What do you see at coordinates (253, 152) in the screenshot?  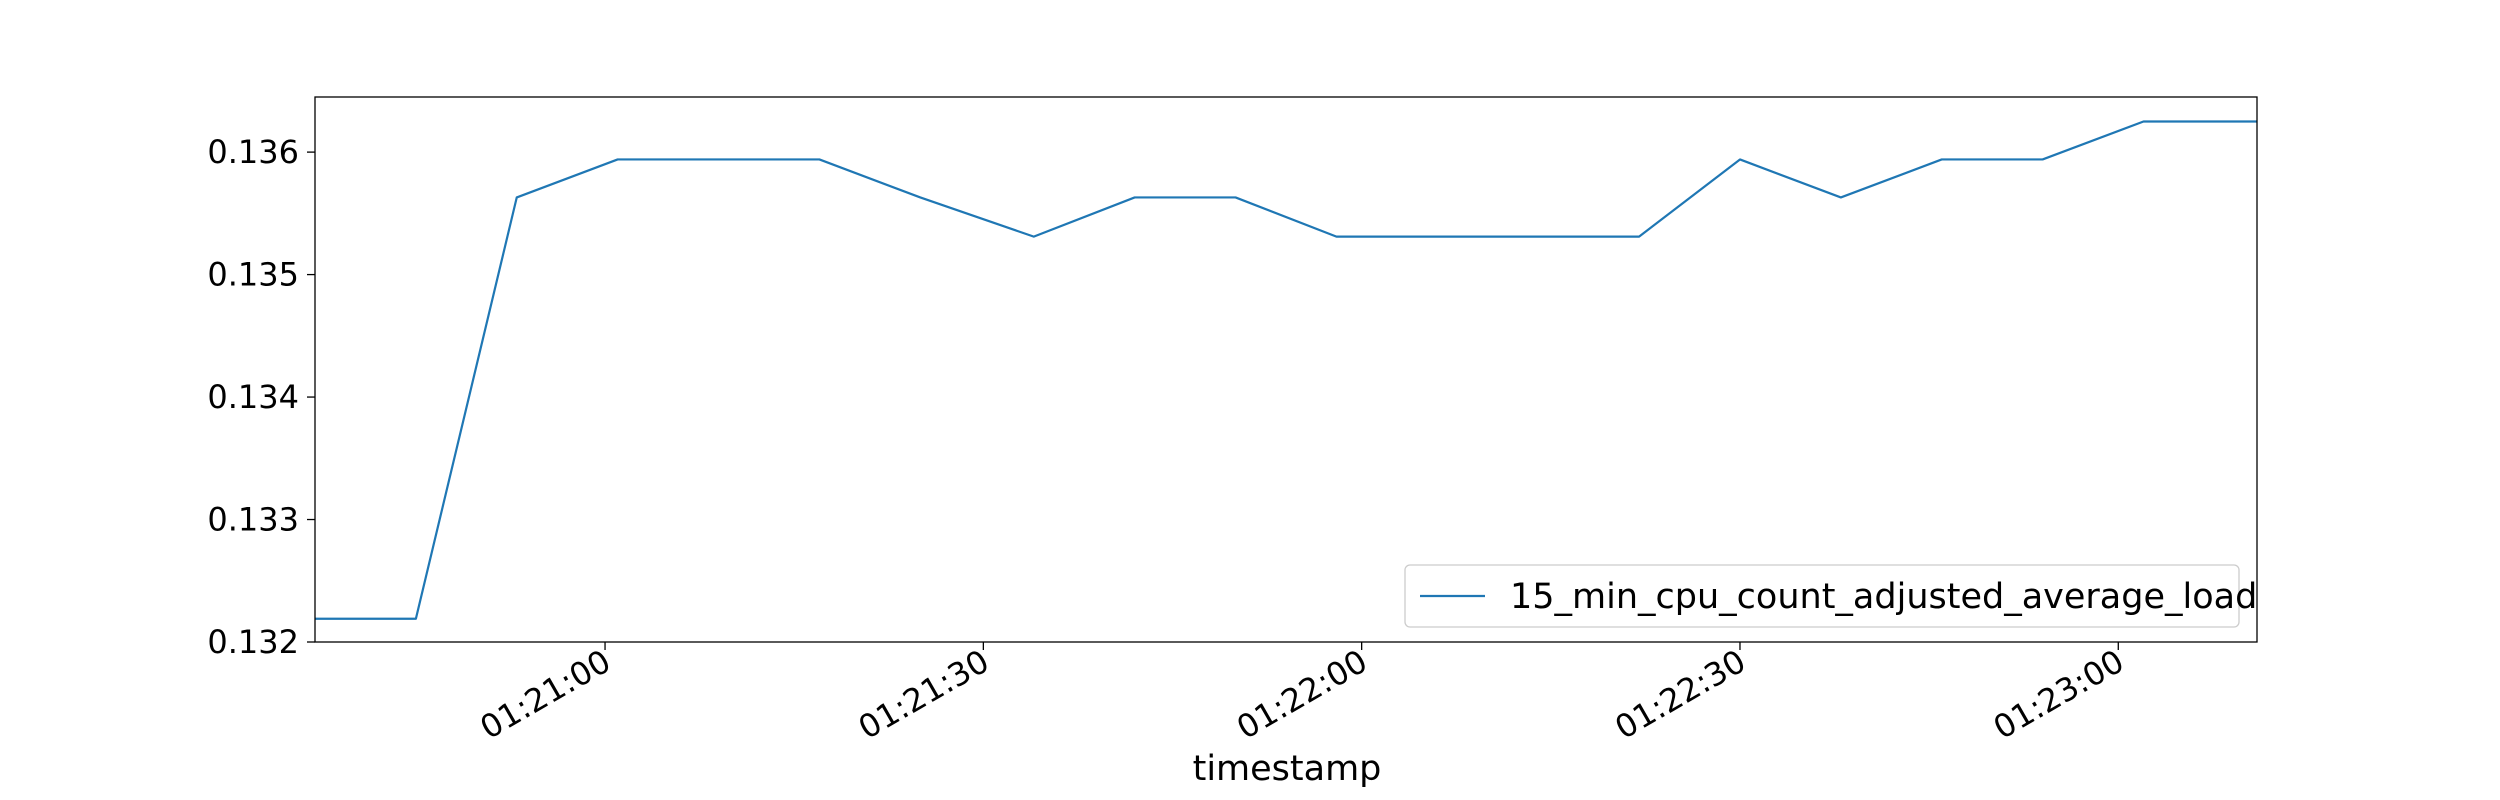 I see `y-tick-label: 0.136` at bounding box center [253, 152].